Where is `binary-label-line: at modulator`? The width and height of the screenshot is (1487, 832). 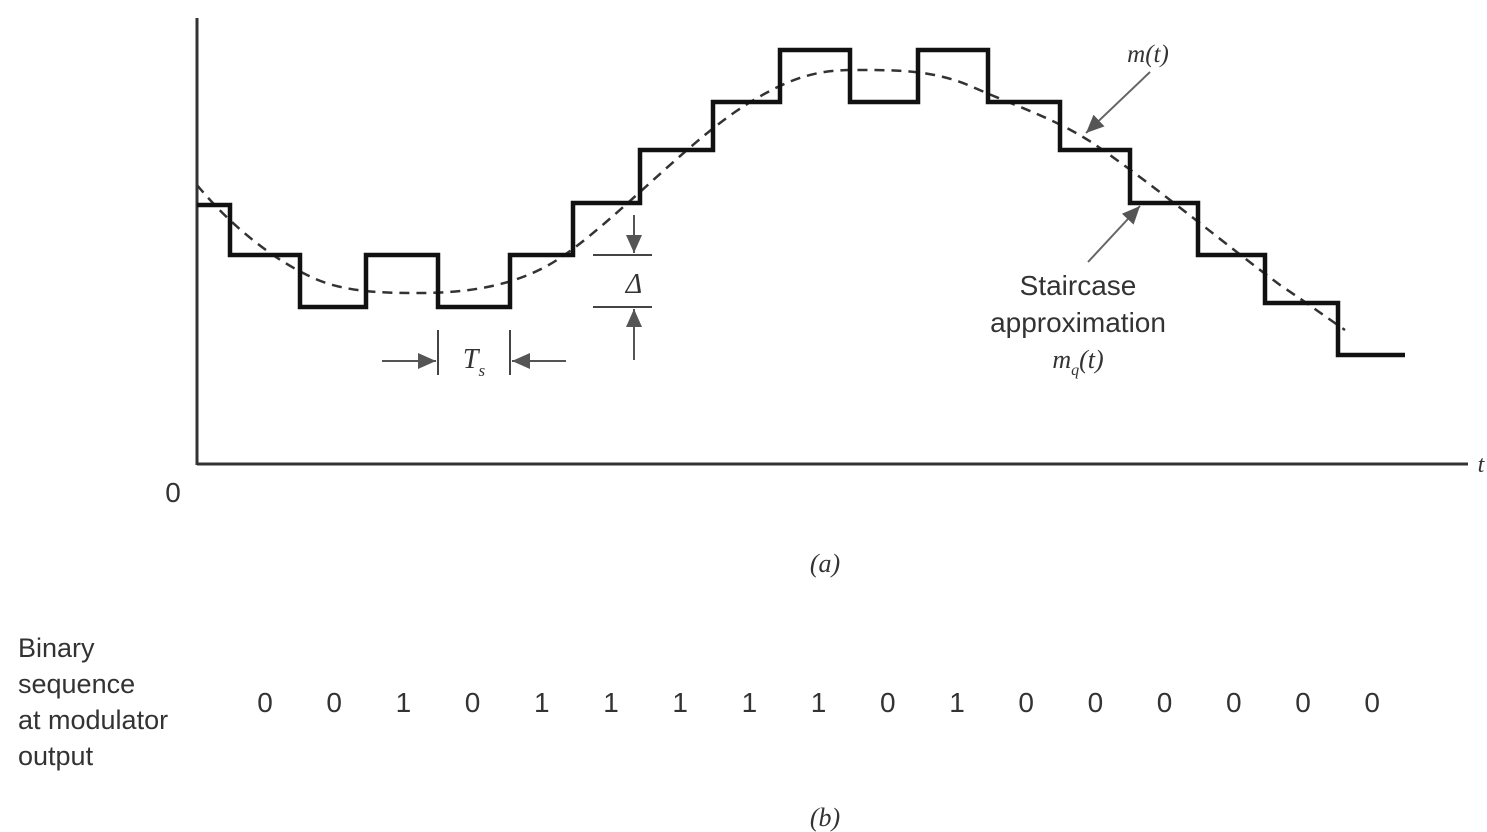 binary-label-line: at modulator is located at coordinates (93, 720).